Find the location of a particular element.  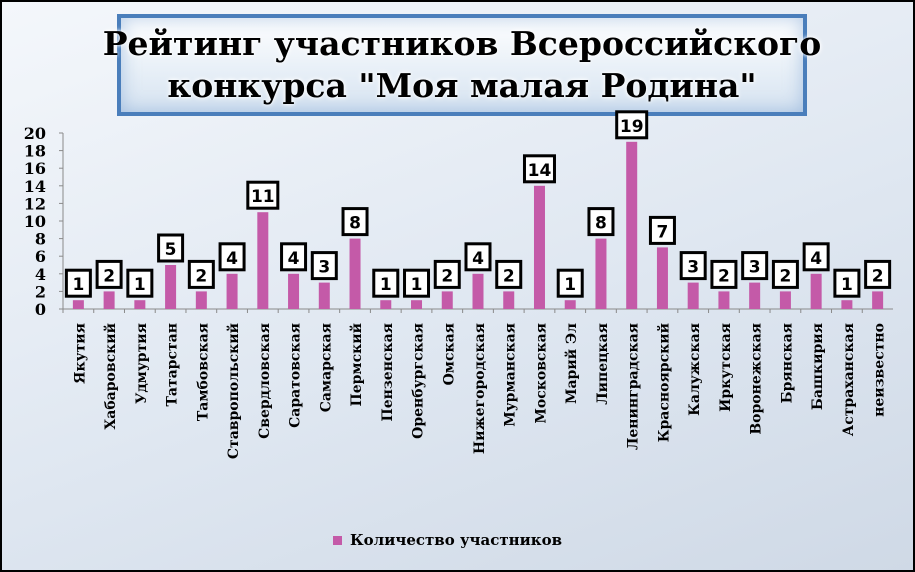

data-label: 11 is located at coordinates (263, 197).